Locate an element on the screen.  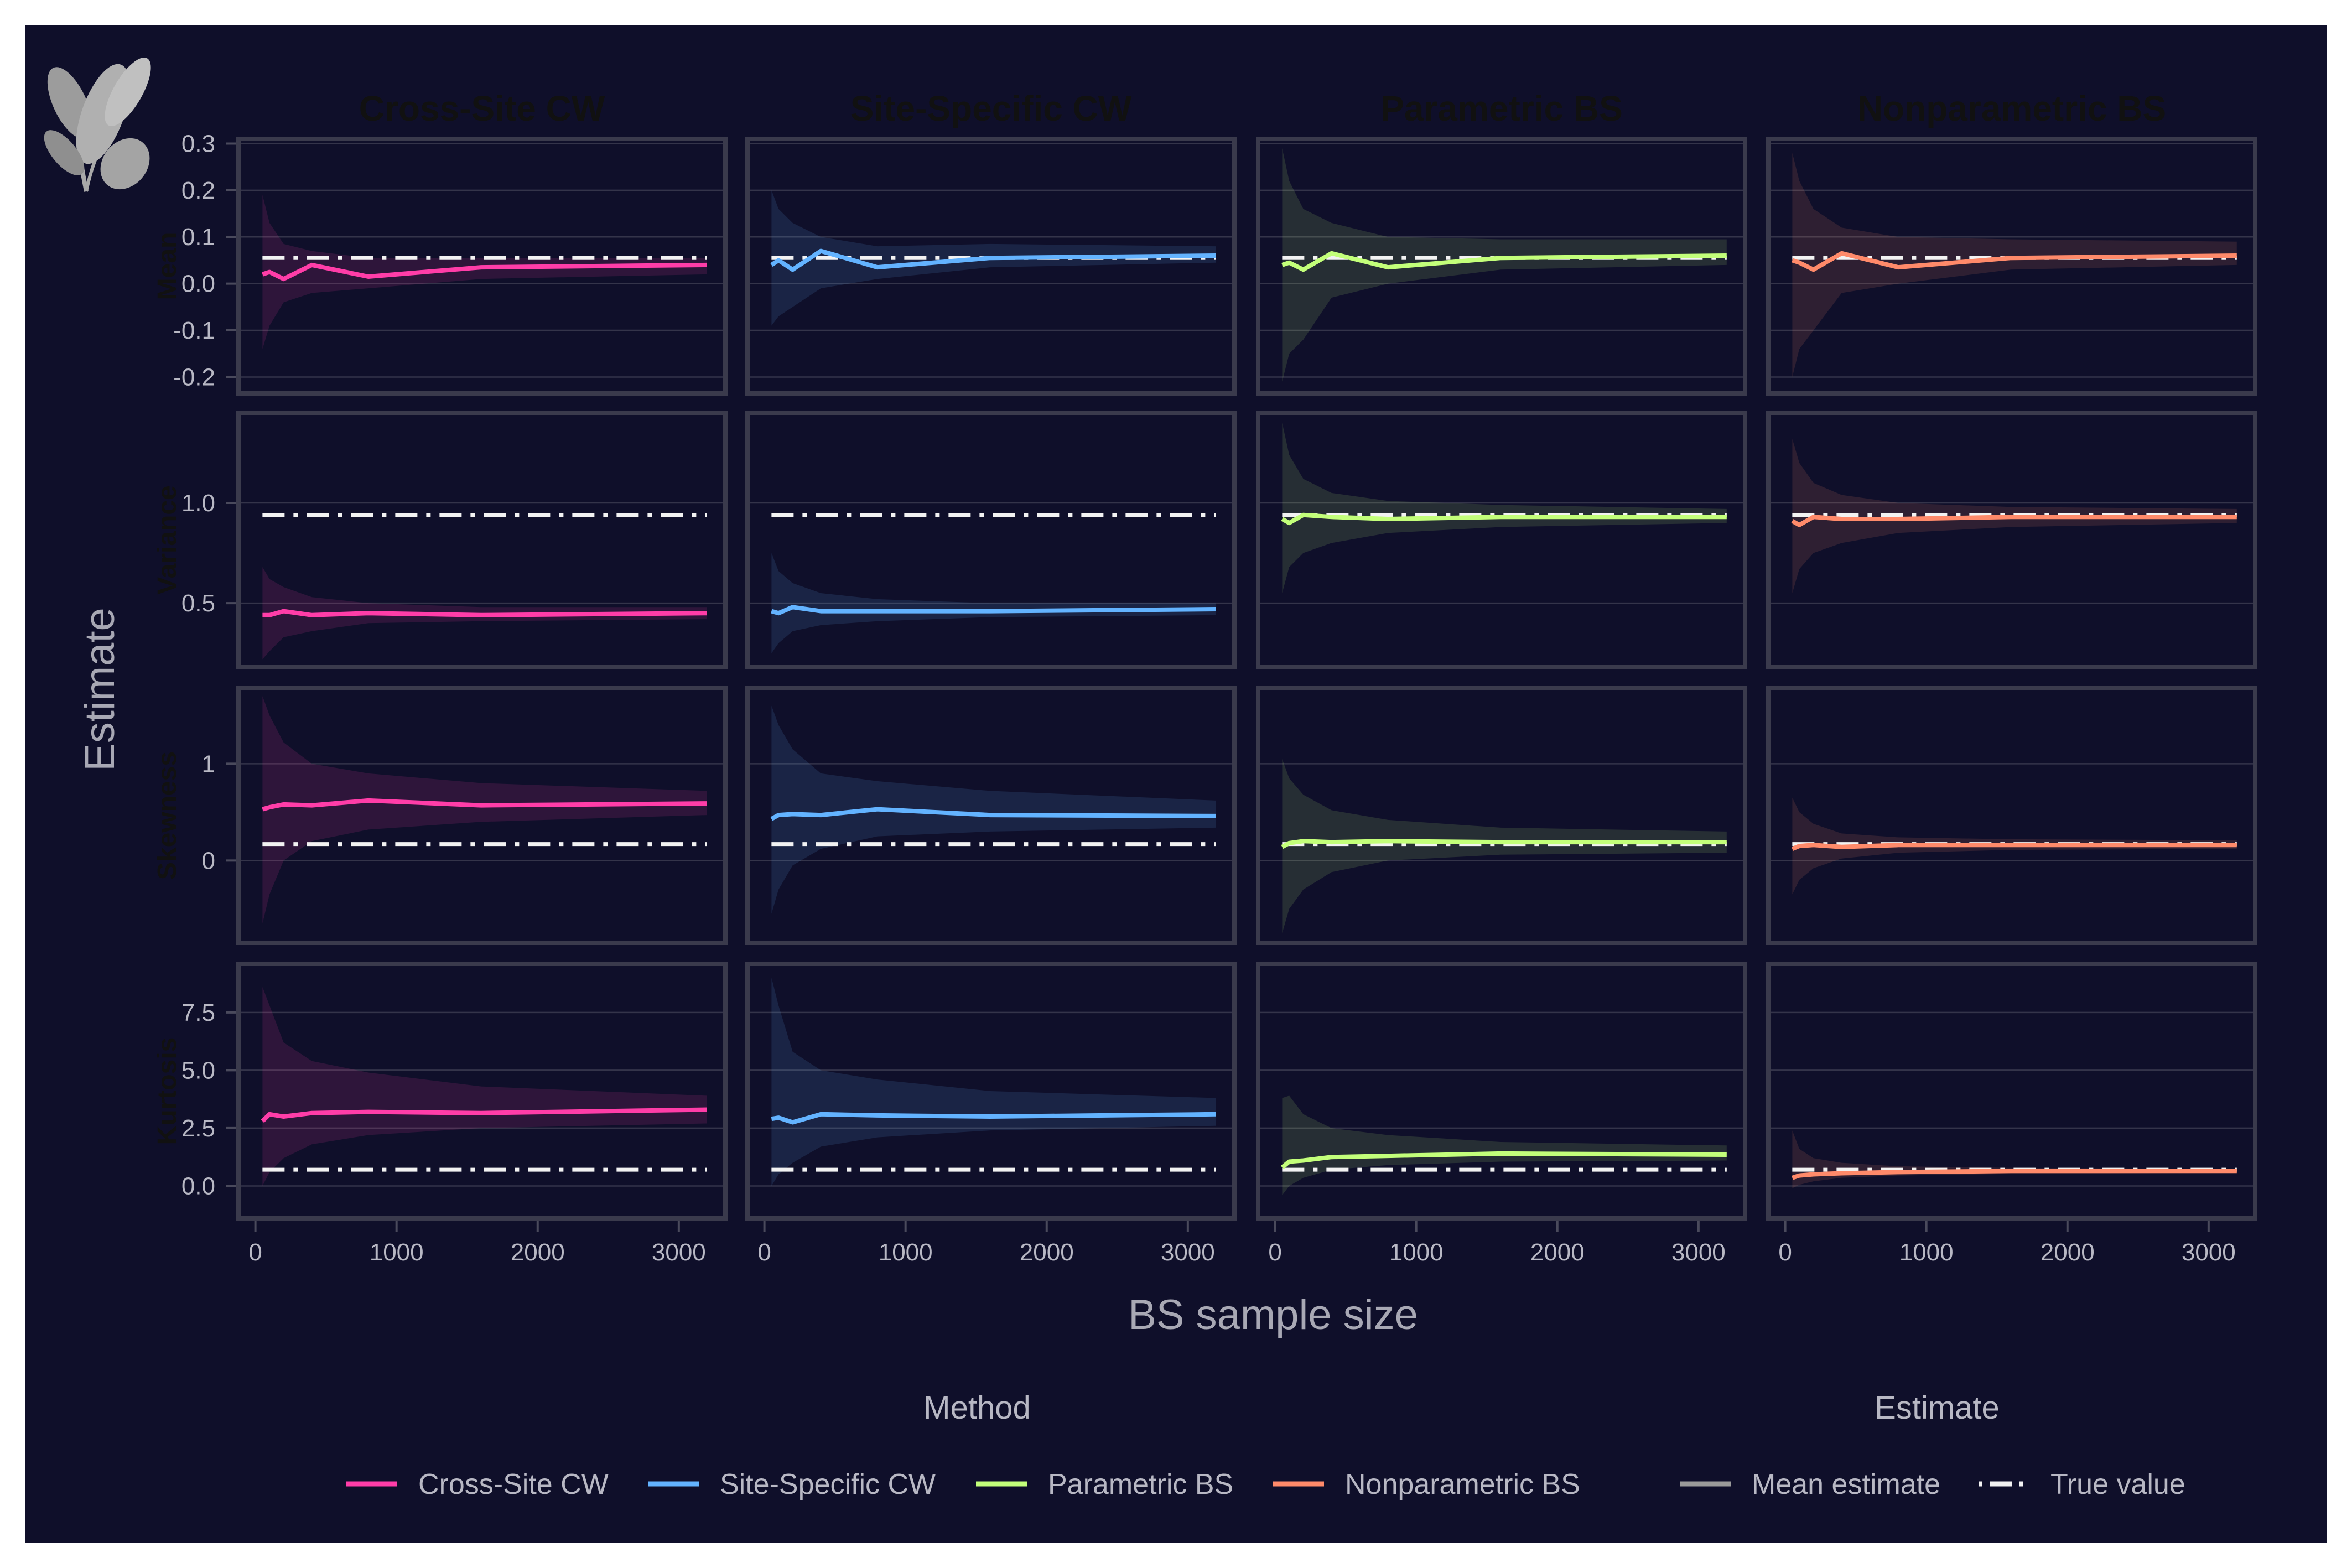
plant-logo-icon is located at coordinates (97, 125).